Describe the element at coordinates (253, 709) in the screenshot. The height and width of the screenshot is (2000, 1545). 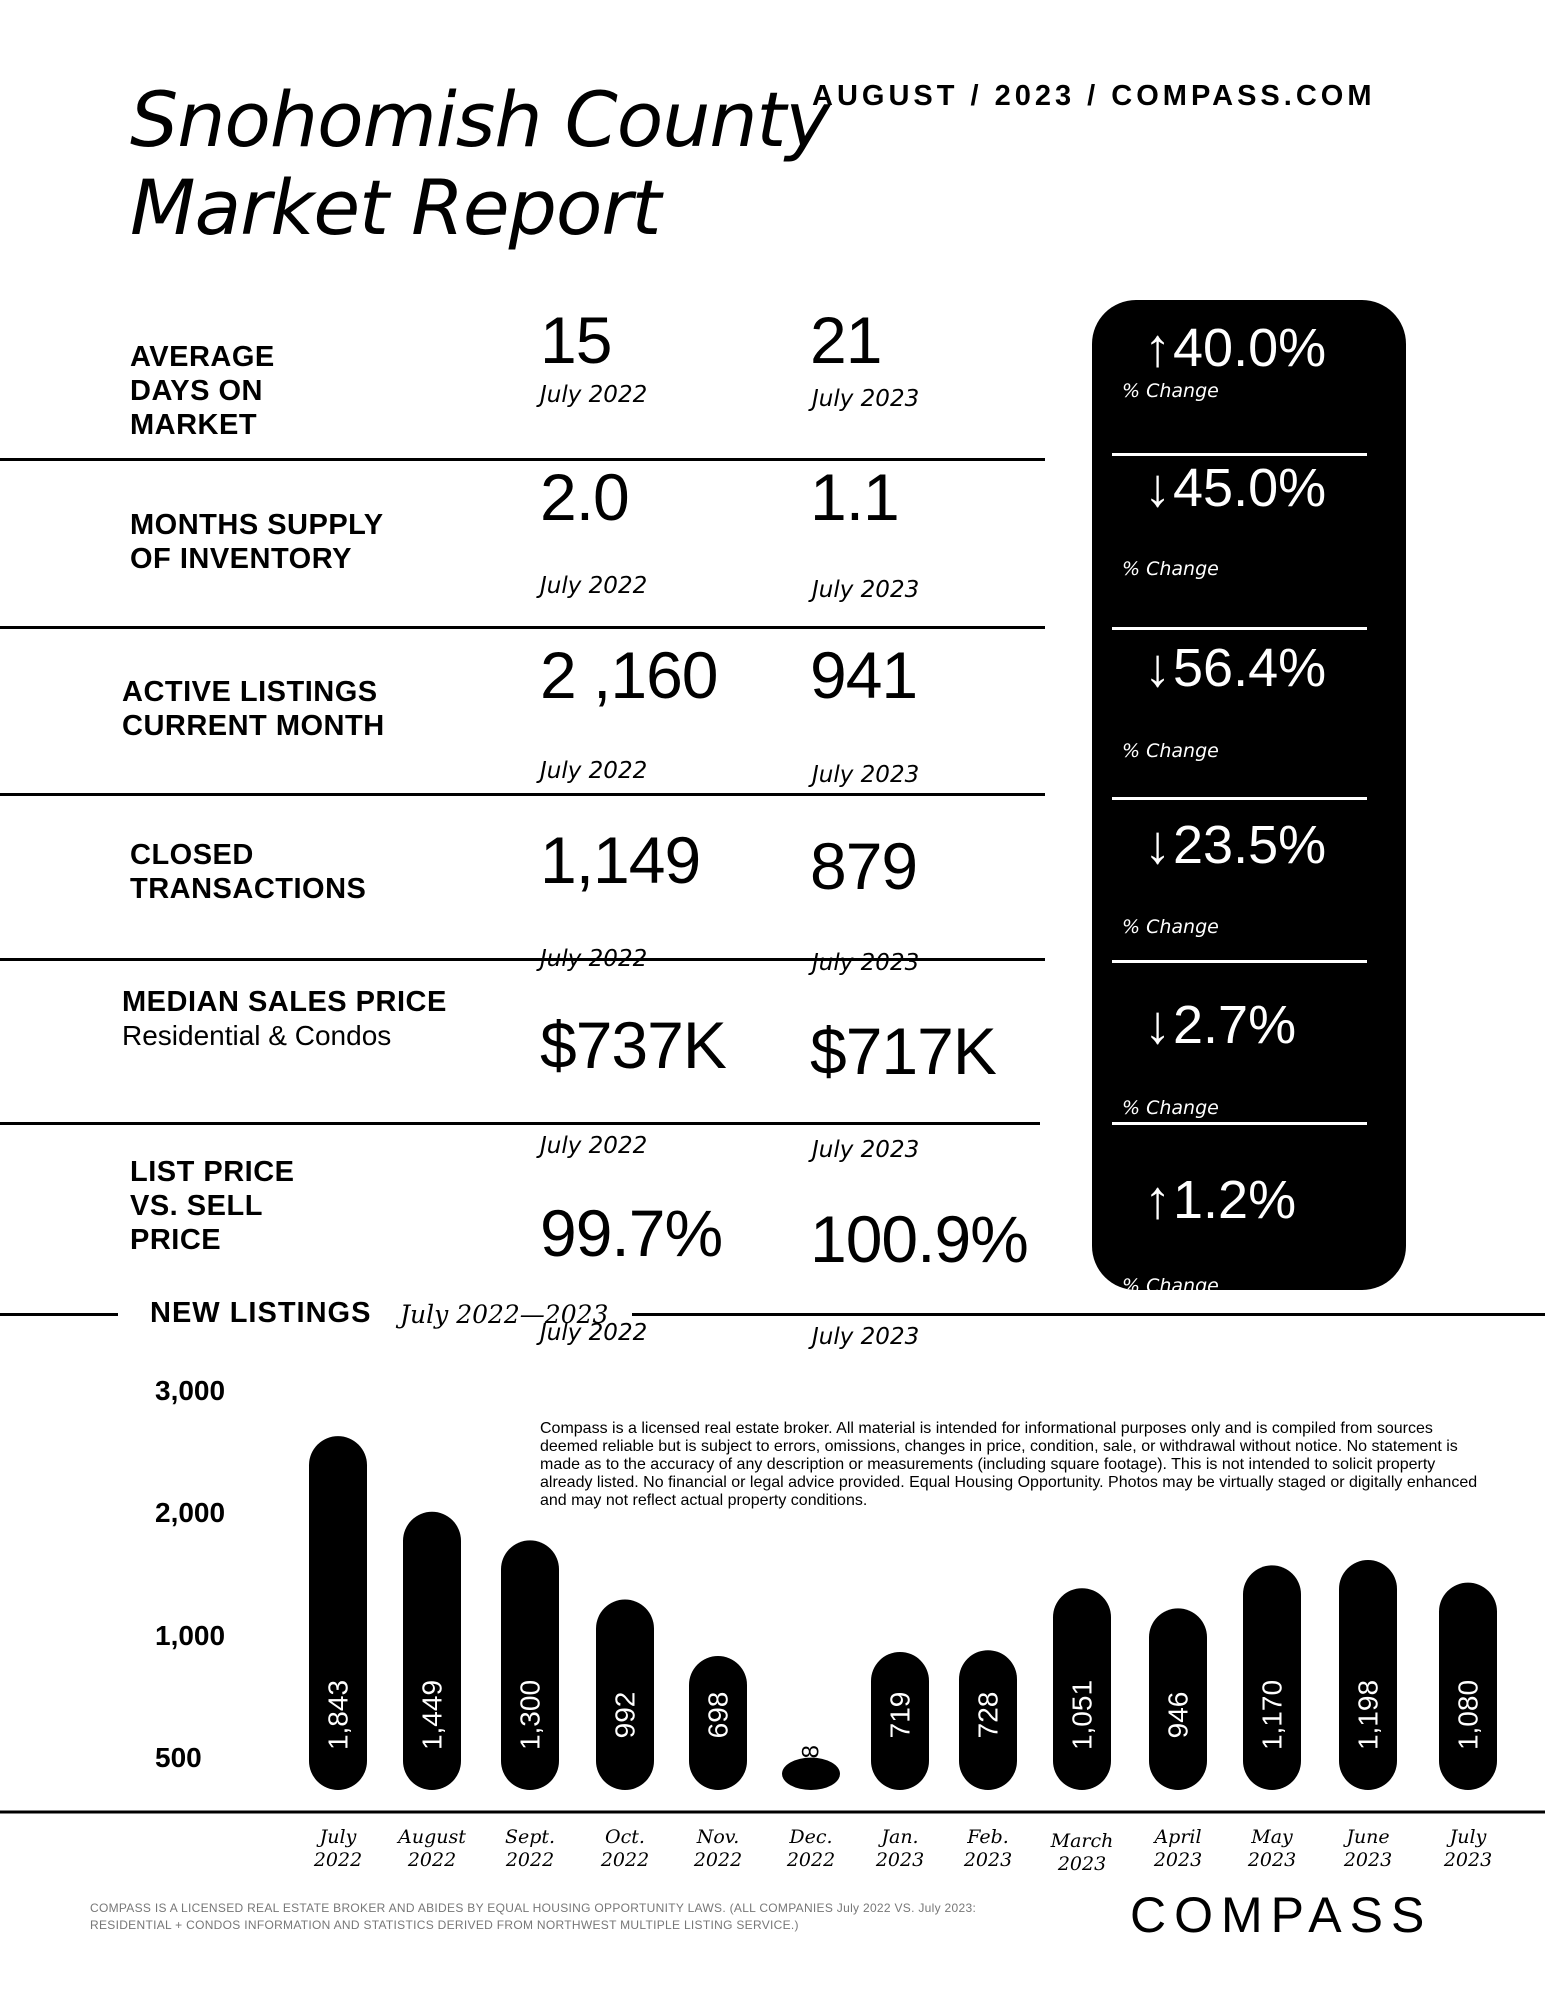
I see `metric-label: ACTIVE LISTINGS CURRENT MONTH` at that location.